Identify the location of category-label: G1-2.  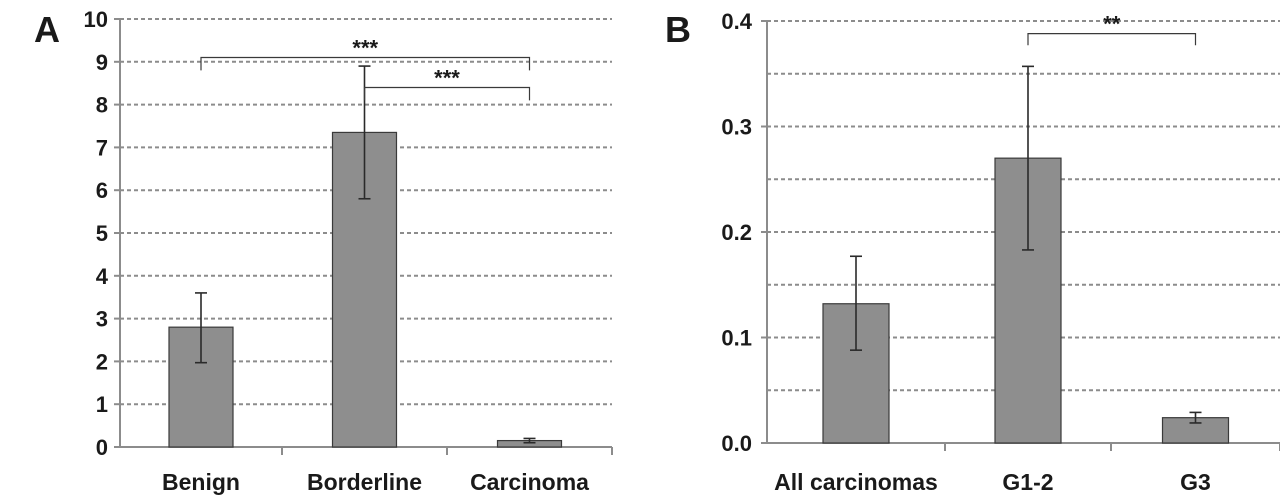
(1027, 482).